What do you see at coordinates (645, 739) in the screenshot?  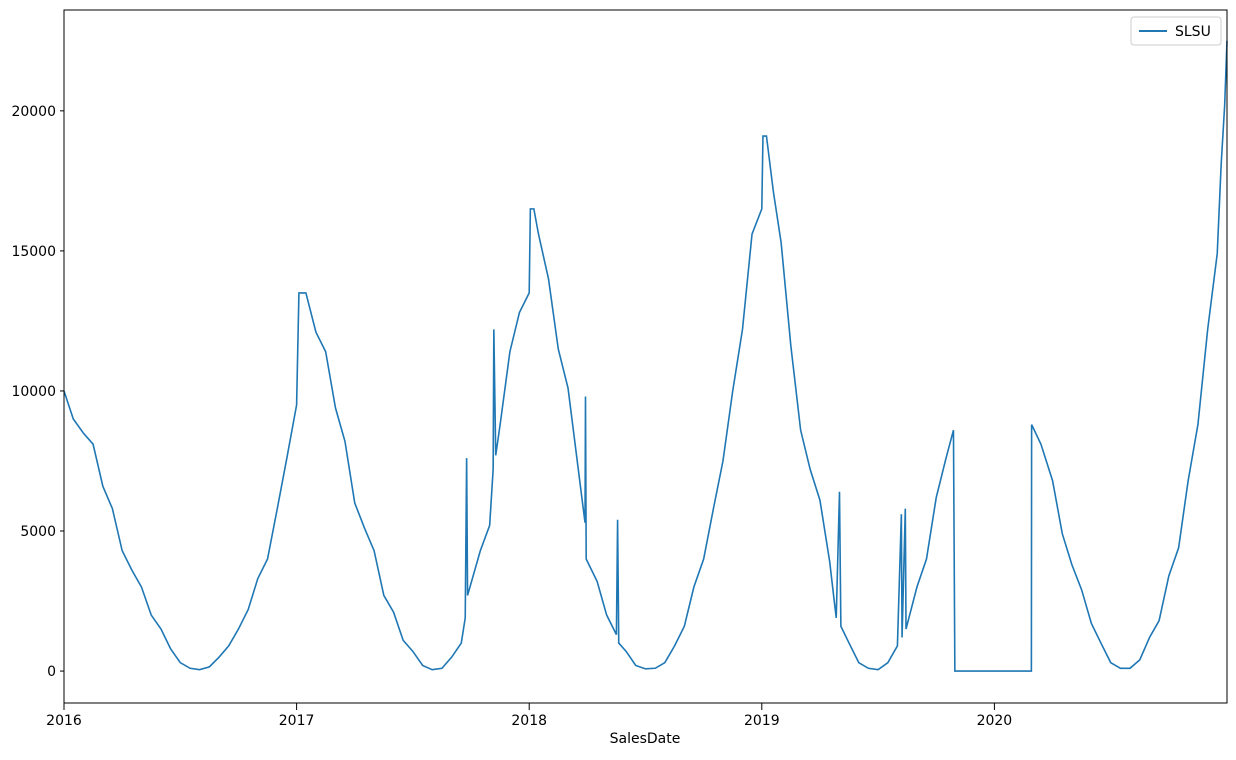 I see `x-axis-label: SalesDate` at bounding box center [645, 739].